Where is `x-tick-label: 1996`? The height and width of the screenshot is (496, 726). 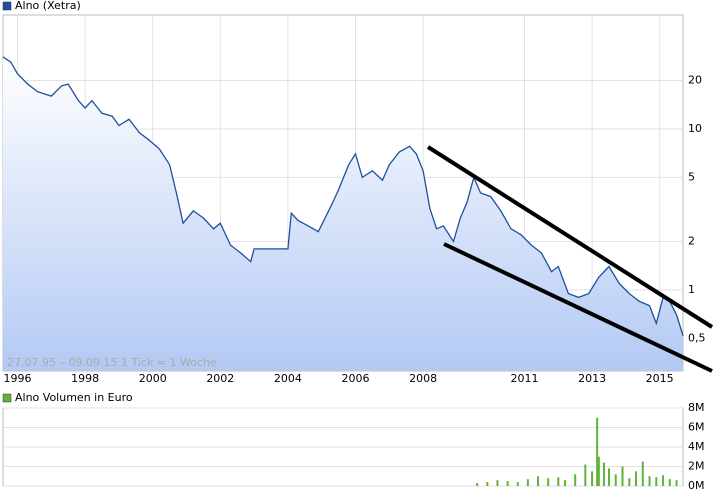
x-tick-label: 1996 is located at coordinates (18, 378).